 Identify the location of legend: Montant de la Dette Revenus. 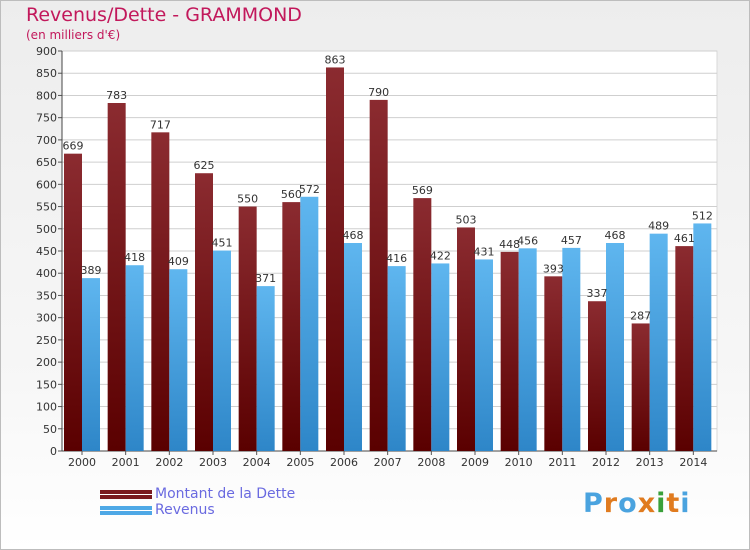
(197, 502).